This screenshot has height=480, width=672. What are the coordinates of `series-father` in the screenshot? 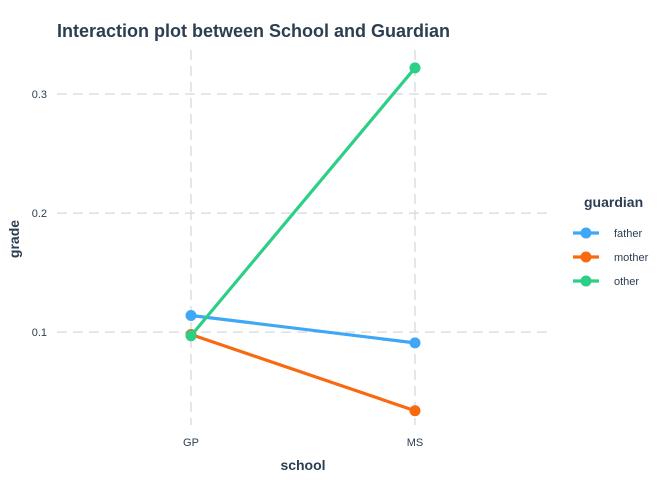 It's located at (303, 329).